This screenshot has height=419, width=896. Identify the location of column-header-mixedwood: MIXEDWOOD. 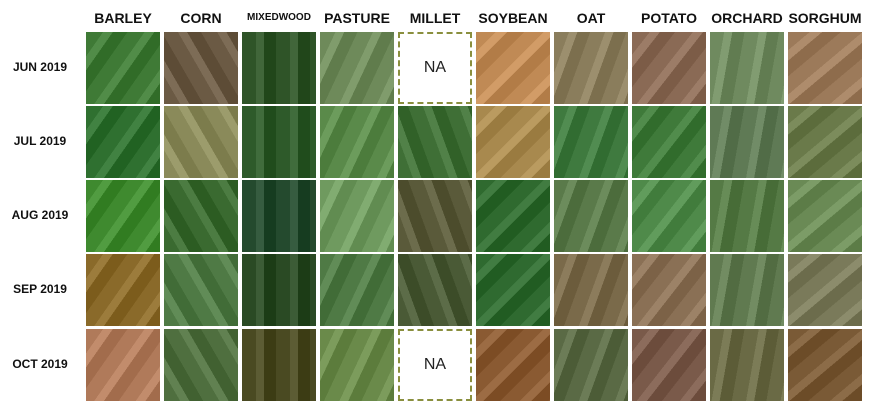
(279, 17).